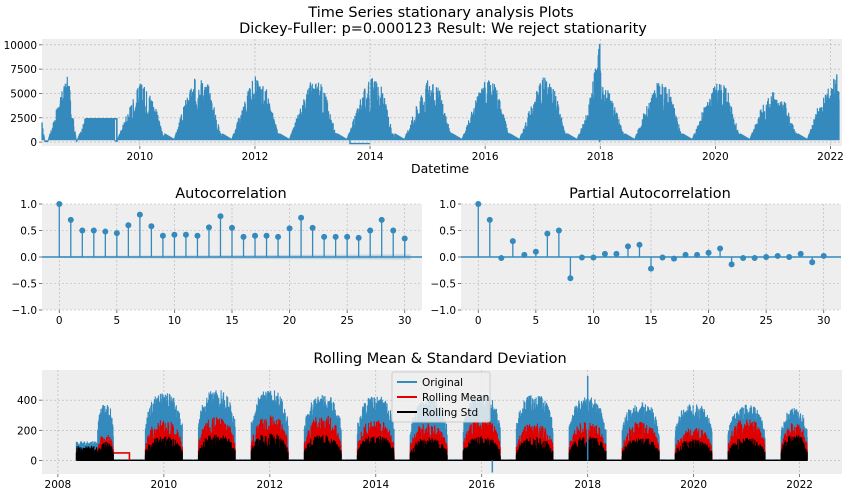 This screenshot has height=494, width=850. I want to click on pacf-ytick-label: 0.5, so click(447, 232).